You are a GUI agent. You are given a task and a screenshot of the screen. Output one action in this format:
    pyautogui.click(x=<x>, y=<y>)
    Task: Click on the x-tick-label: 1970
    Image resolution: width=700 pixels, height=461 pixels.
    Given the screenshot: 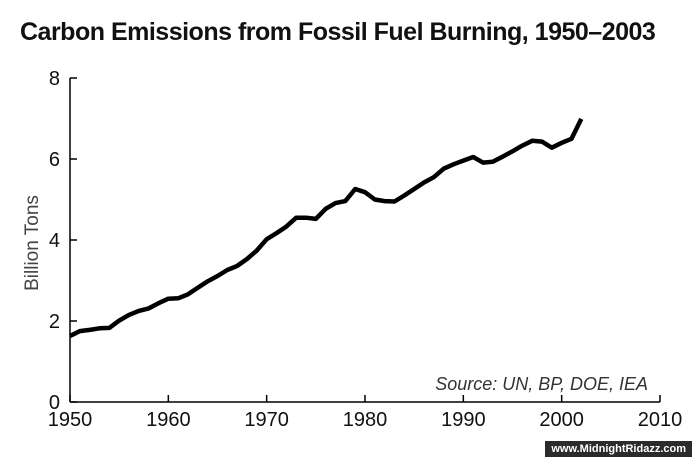 What is the action you would take?
    pyautogui.click(x=266, y=420)
    